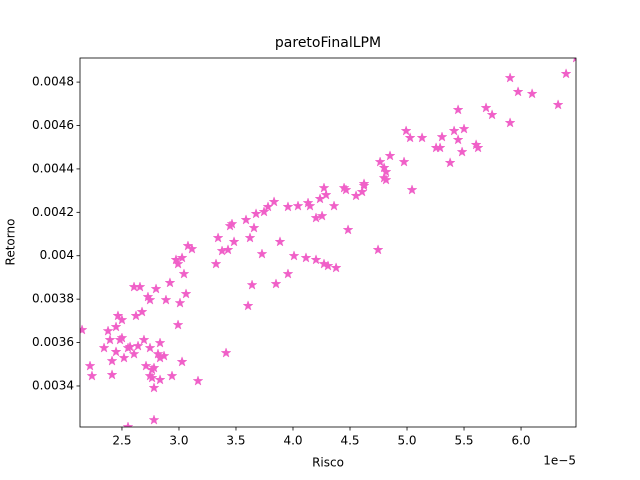 This screenshot has height=480, width=640. I want to click on y-tick-label: 0.0048, so click(53, 82).